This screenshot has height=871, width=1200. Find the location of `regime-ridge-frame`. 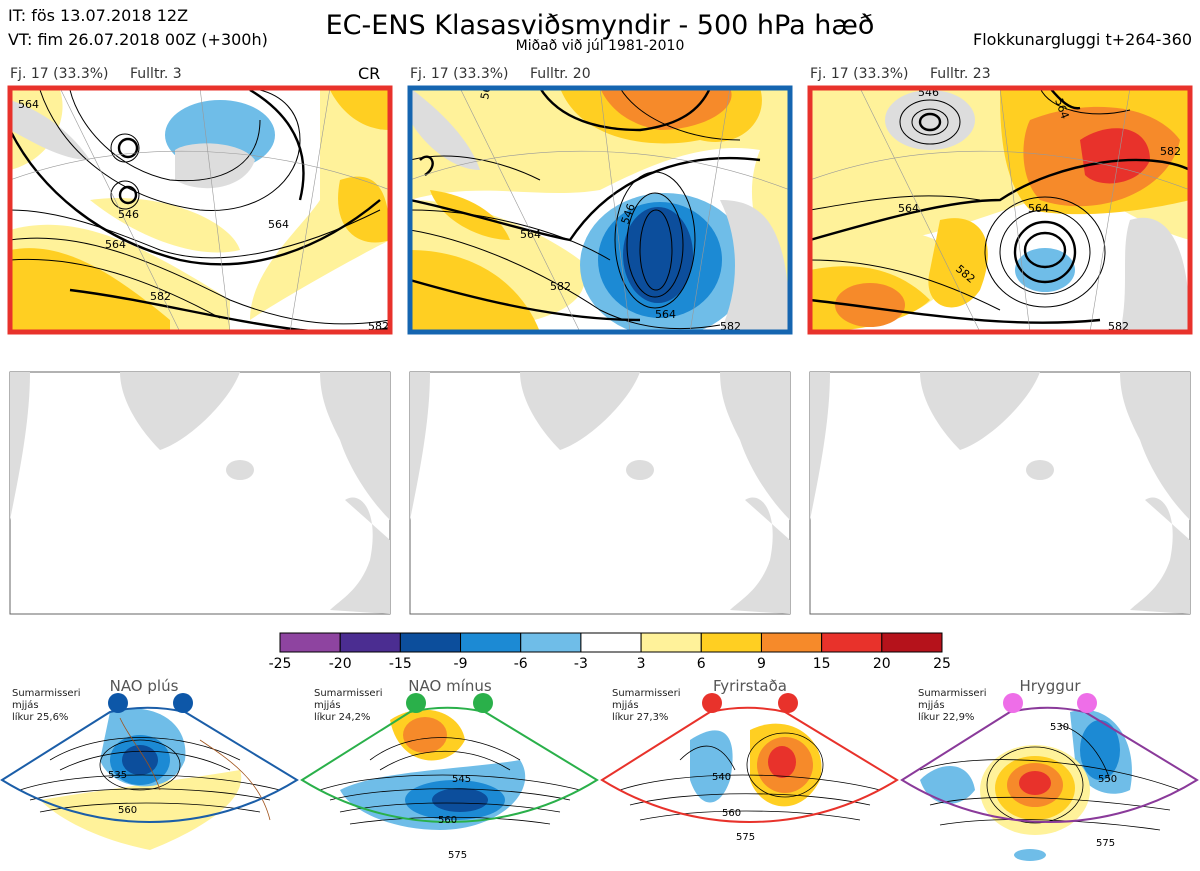

regime-ridge-frame is located at coordinates (1049, 764).